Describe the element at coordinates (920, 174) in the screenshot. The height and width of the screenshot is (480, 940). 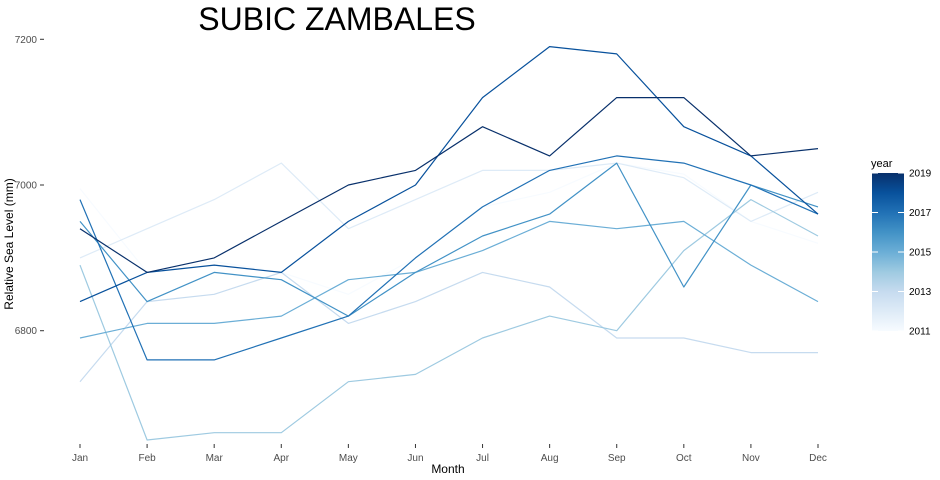
I see `legend-tick-label: 2019` at that location.